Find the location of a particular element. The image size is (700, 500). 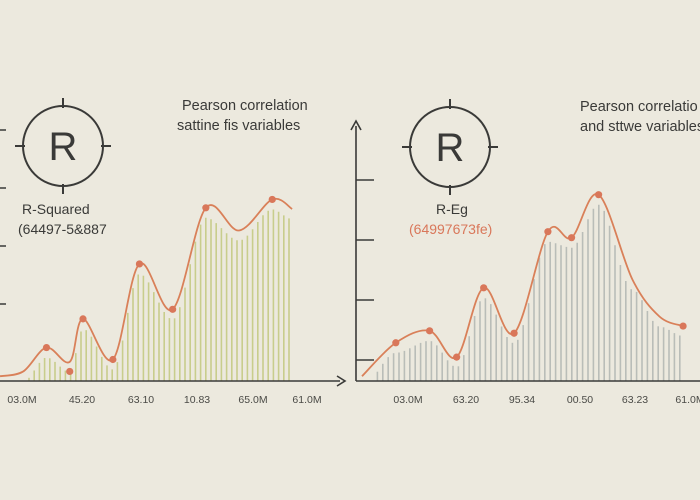

left-bar-group is located at coordinates (159, 295).